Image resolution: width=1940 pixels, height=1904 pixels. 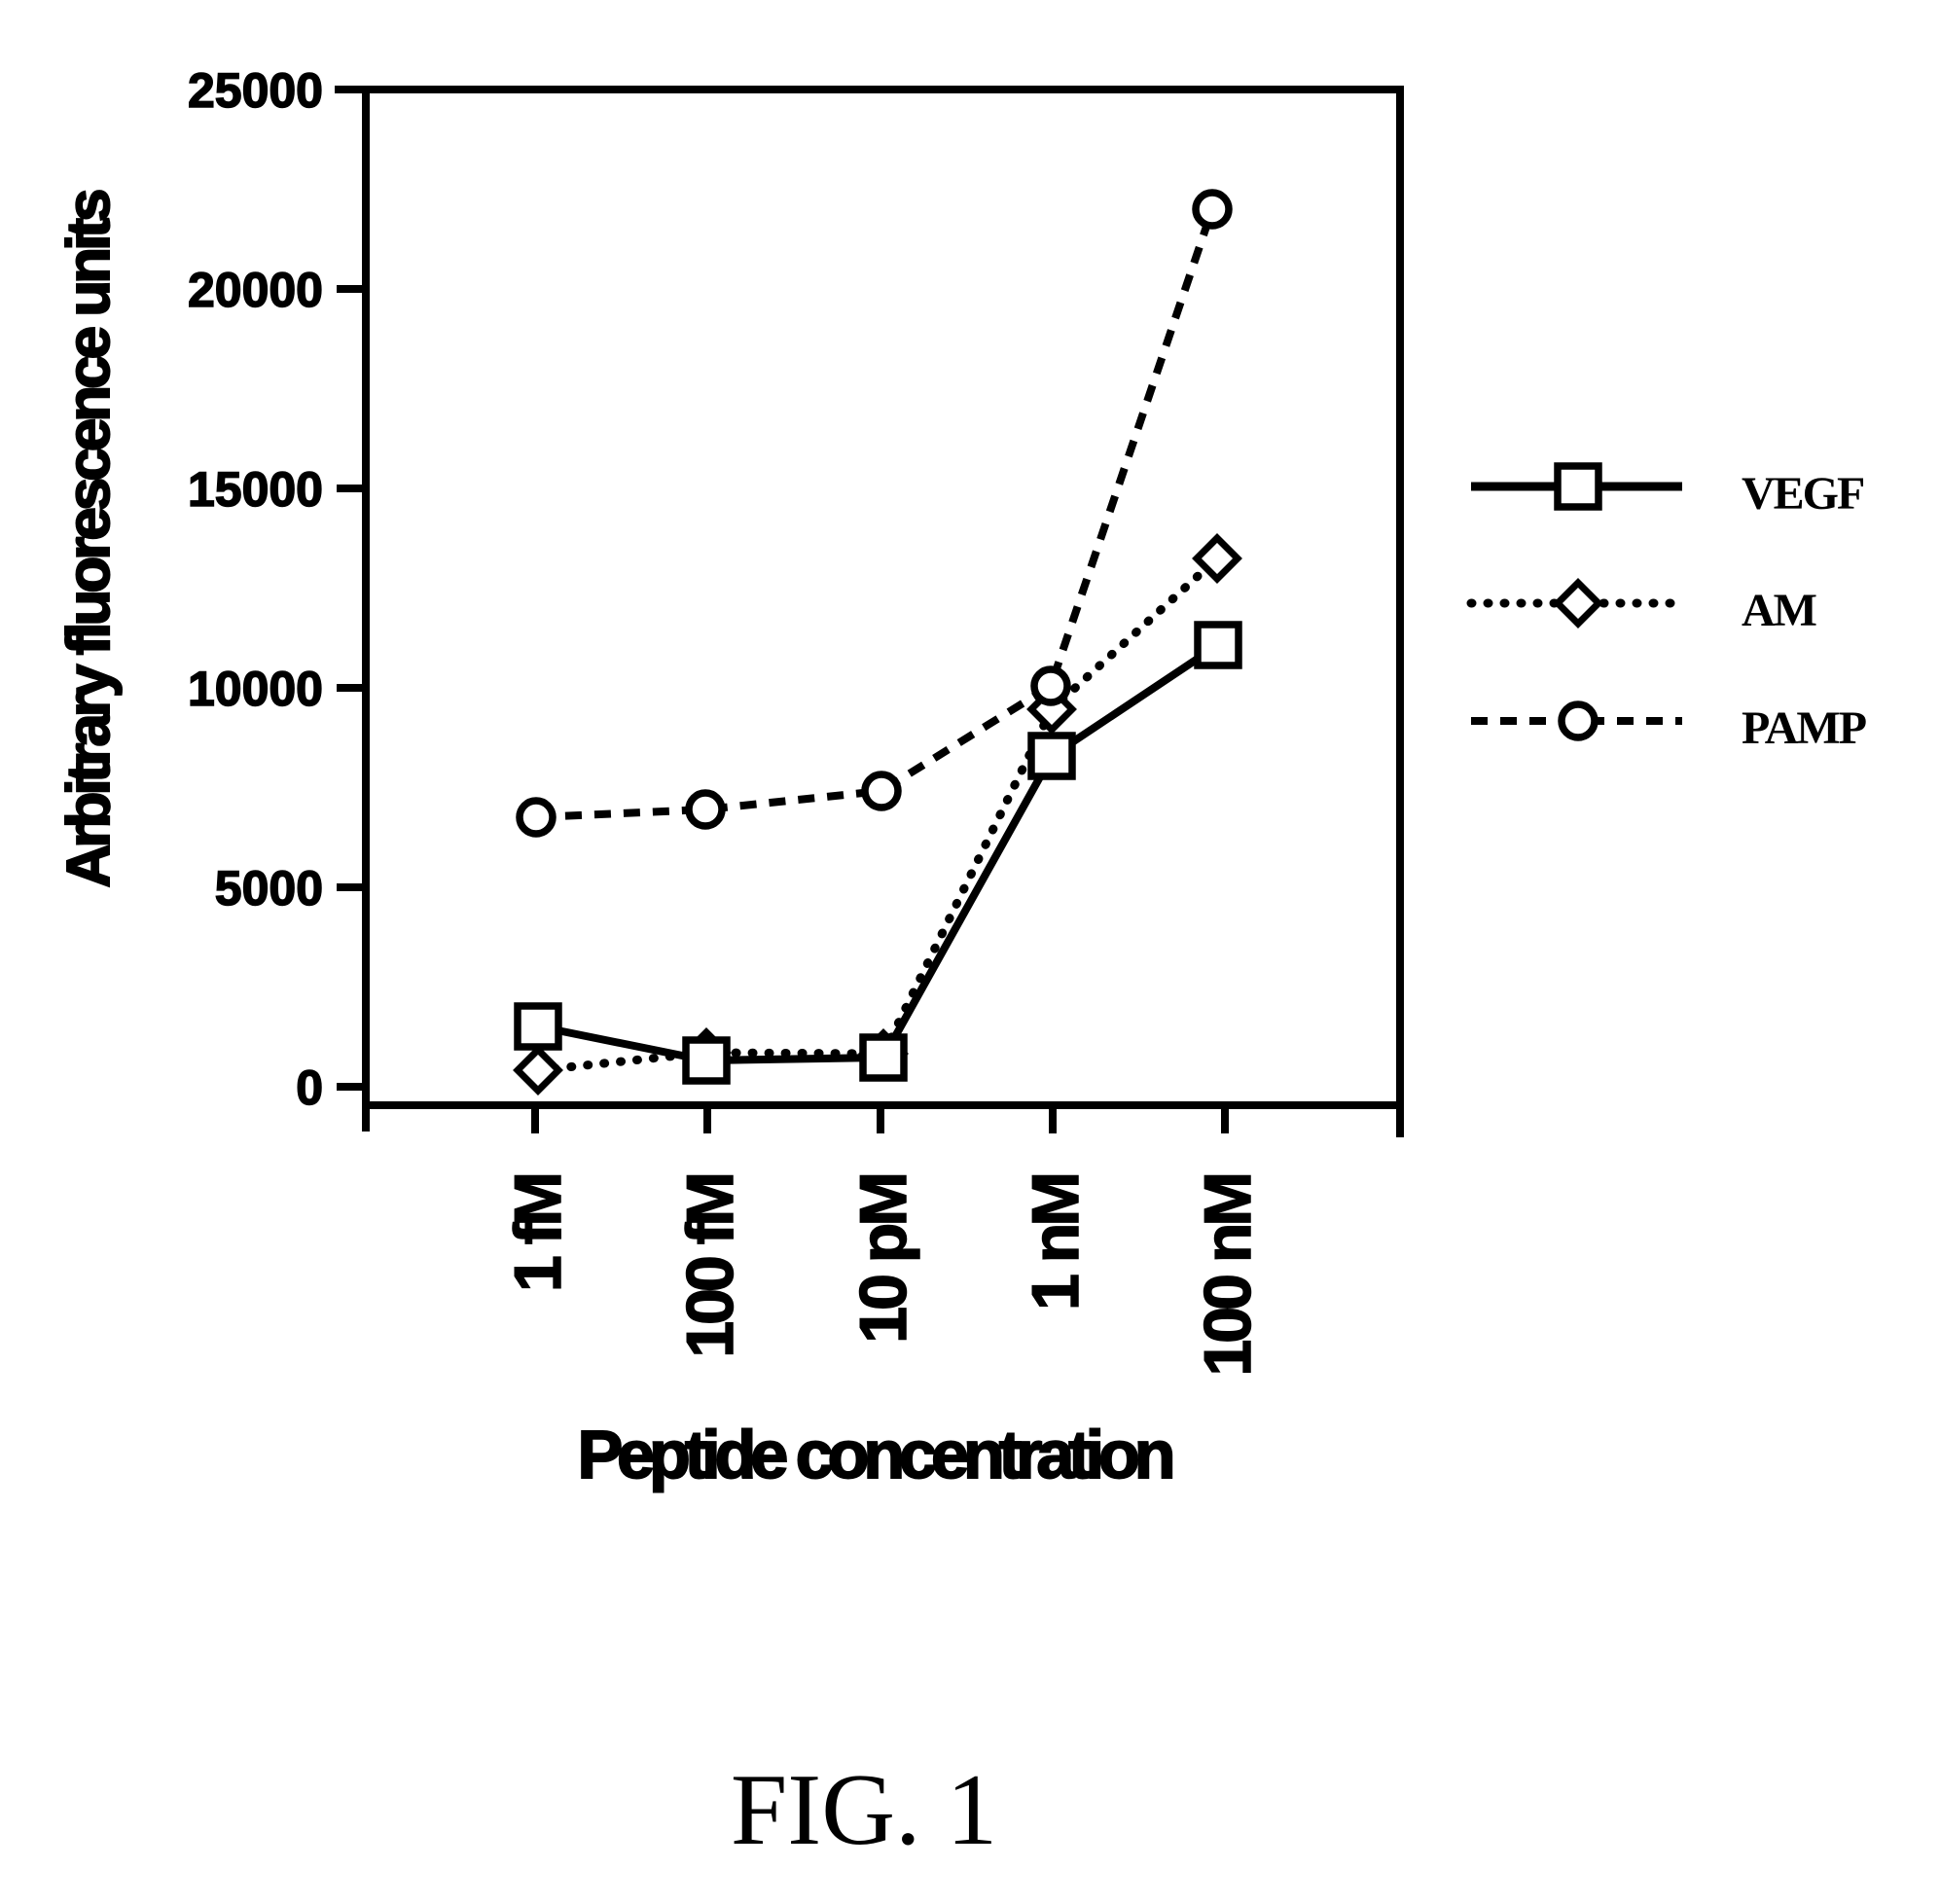 I want to click on svg-text: Arbitrary fluorescence units, so click(x=89, y=539).